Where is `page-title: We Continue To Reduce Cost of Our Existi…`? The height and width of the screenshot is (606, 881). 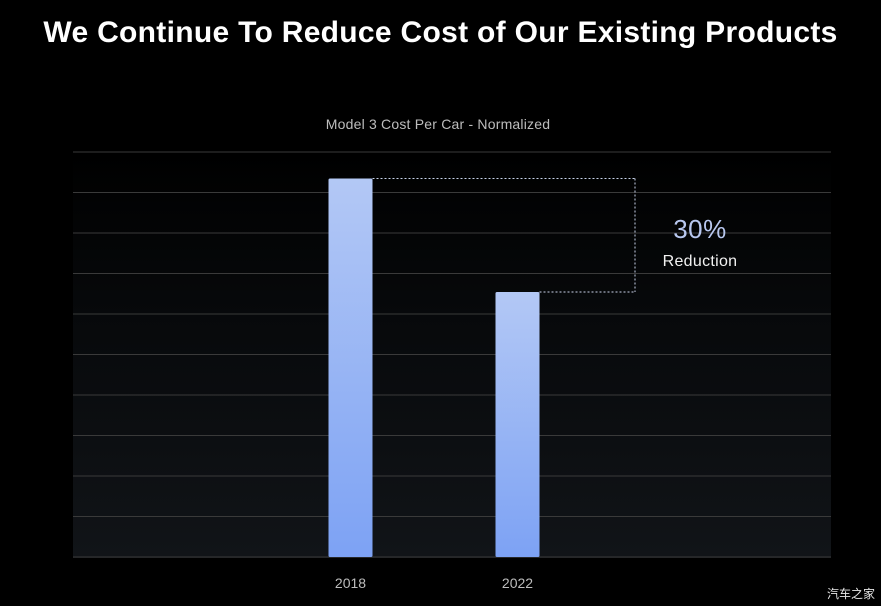
page-title: We Continue To Reduce Cost of Our Existi… is located at coordinates (440, 32).